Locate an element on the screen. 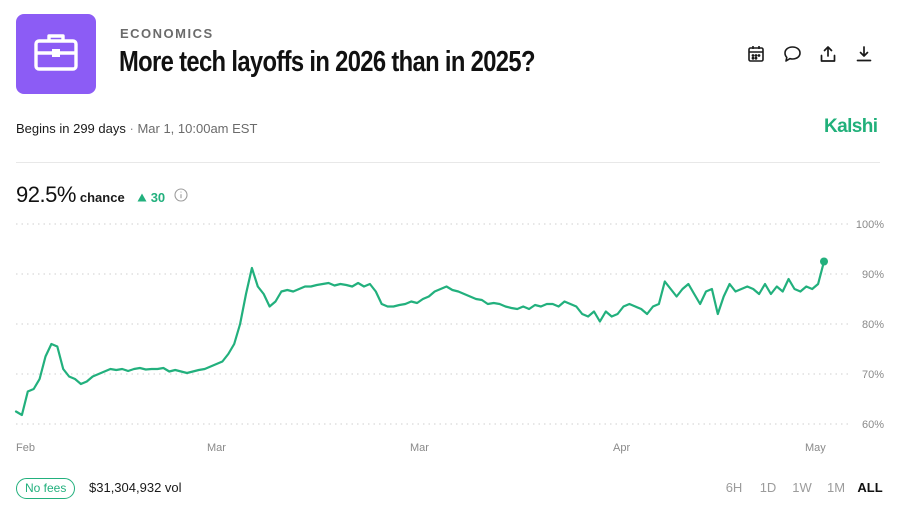 Image resolution: width=901 pixels, height=516 pixels. range-6h: 6H is located at coordinates (734, 487).